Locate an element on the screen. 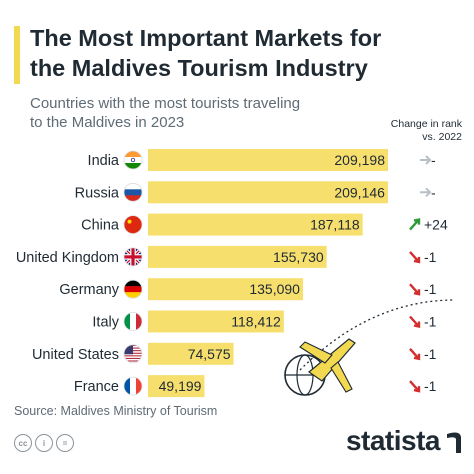 The image size is (474, 474). germany-flag-icon is located at coordinates (133, 289).